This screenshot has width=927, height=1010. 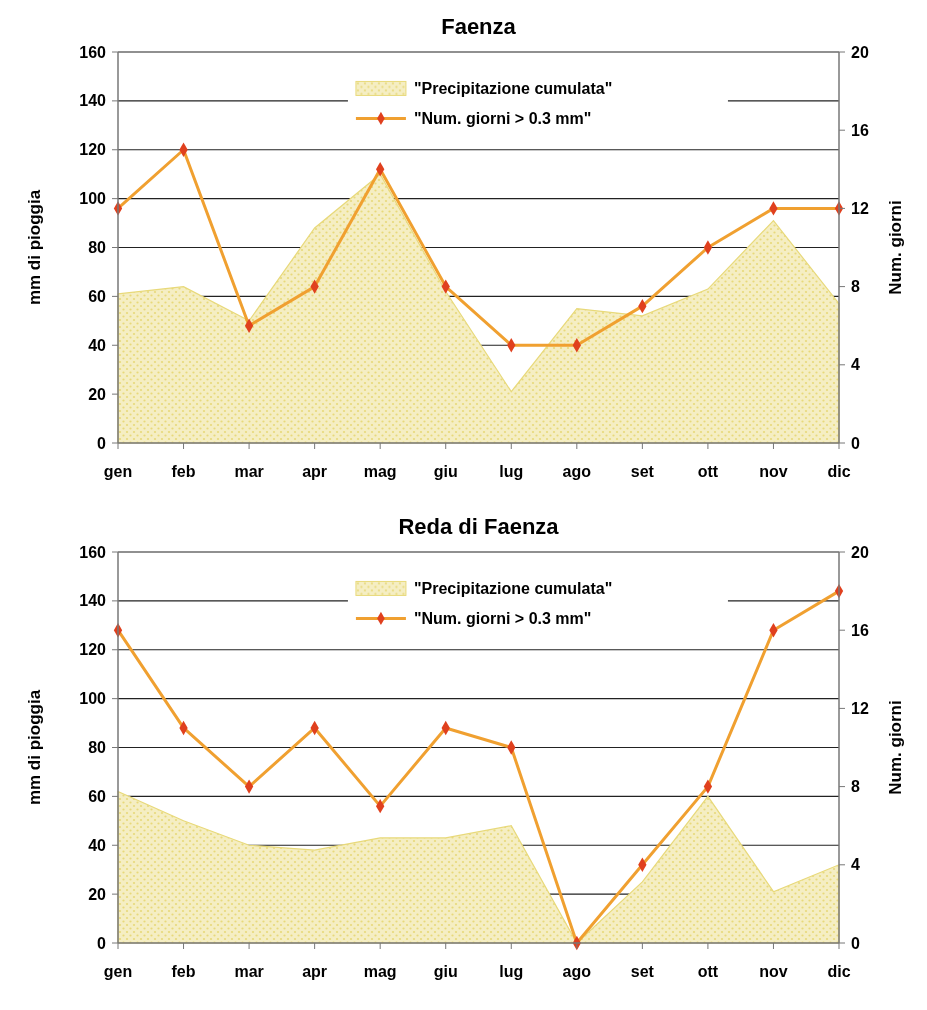 I want to click on chart-title: Faenza, so click(x=479, y=26).